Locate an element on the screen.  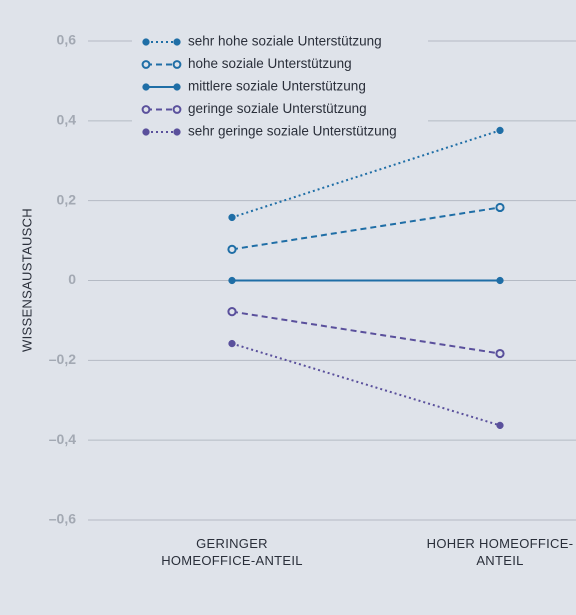
legend-label: sehr geringe soziale Unterstützung is located at coordinates (292, 131).